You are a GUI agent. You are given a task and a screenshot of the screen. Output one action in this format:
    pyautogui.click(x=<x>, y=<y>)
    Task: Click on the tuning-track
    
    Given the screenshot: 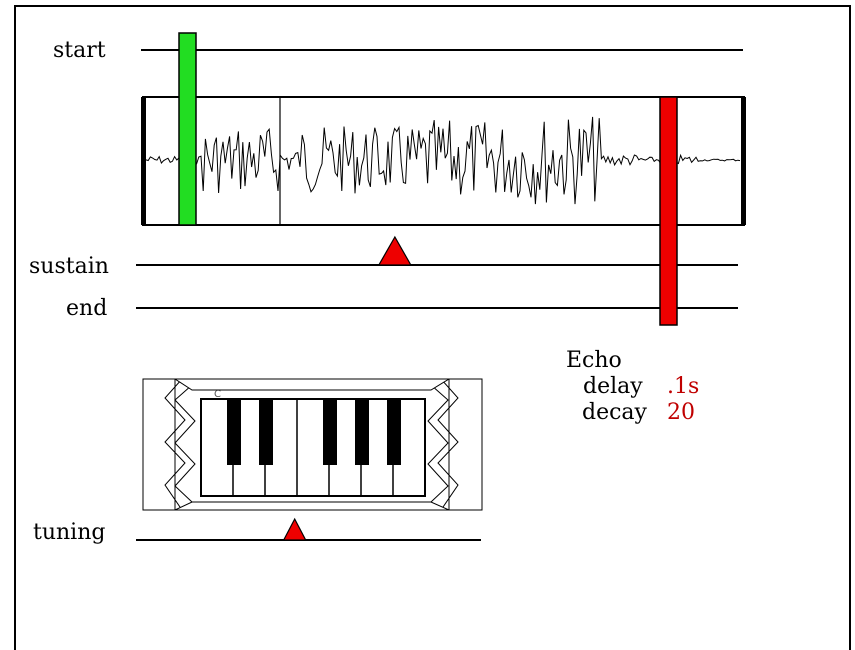 What is the action you would take?
    pyautogui.click(x=308, y=540)
    